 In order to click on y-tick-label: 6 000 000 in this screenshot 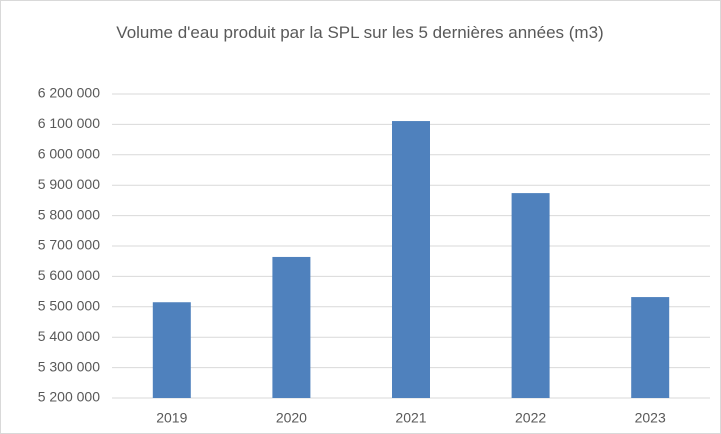, I will do `click(69, 154)`.